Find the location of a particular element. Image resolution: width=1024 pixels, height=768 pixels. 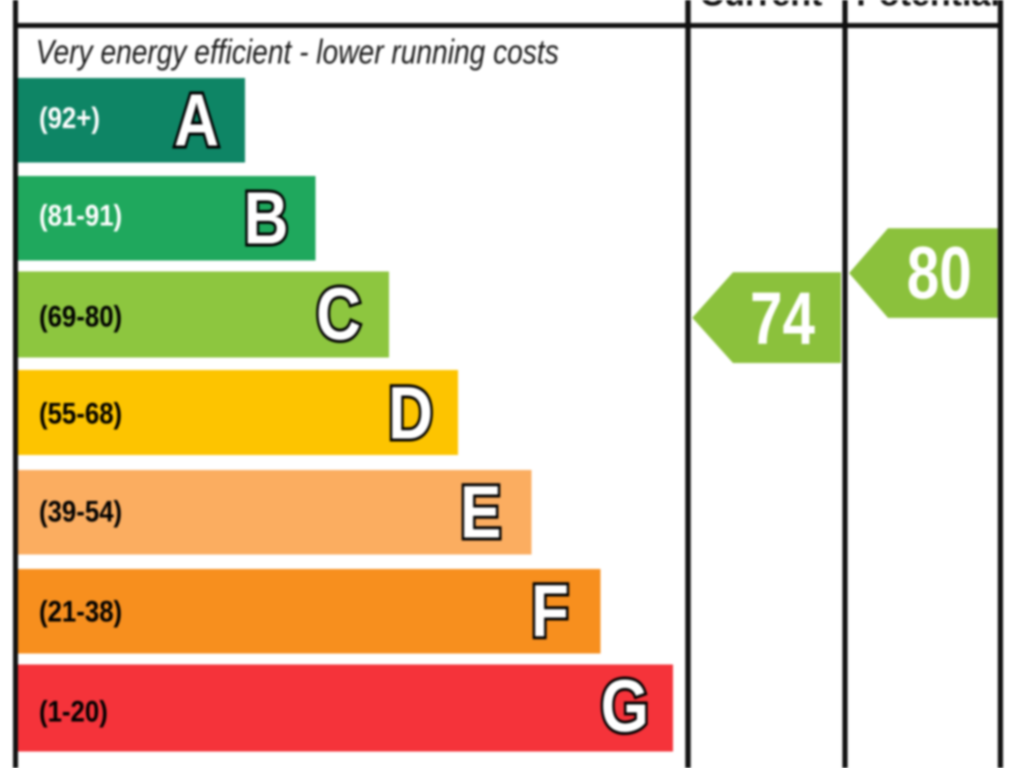

svg-text: B is located at coordinates (266, 218).